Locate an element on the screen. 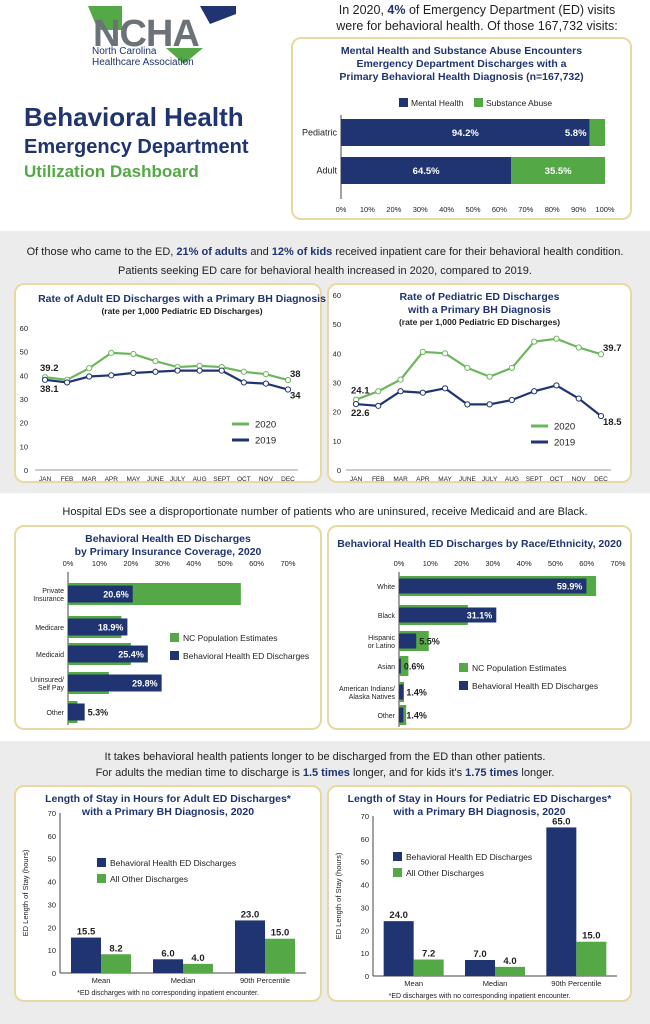 This screenshot has width=650, height=1024. category-label: Insurance is located at coordinates (48, 599).